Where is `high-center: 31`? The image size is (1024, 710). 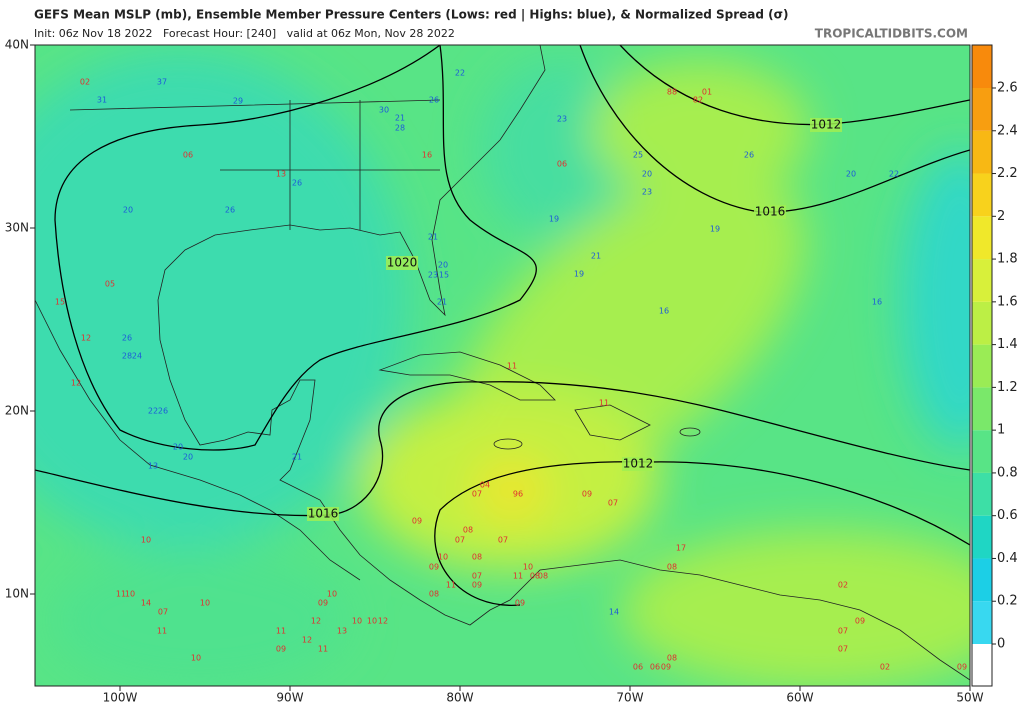 high-center: 31 is located at coordinates (102, 100).